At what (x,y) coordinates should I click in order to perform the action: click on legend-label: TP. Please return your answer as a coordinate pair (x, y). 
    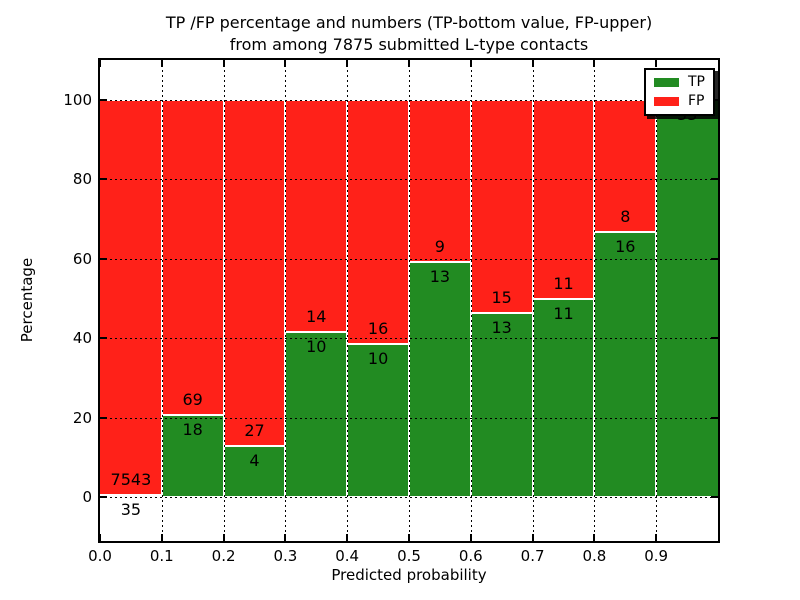
    Looking at the image, I should click on (696, 82).